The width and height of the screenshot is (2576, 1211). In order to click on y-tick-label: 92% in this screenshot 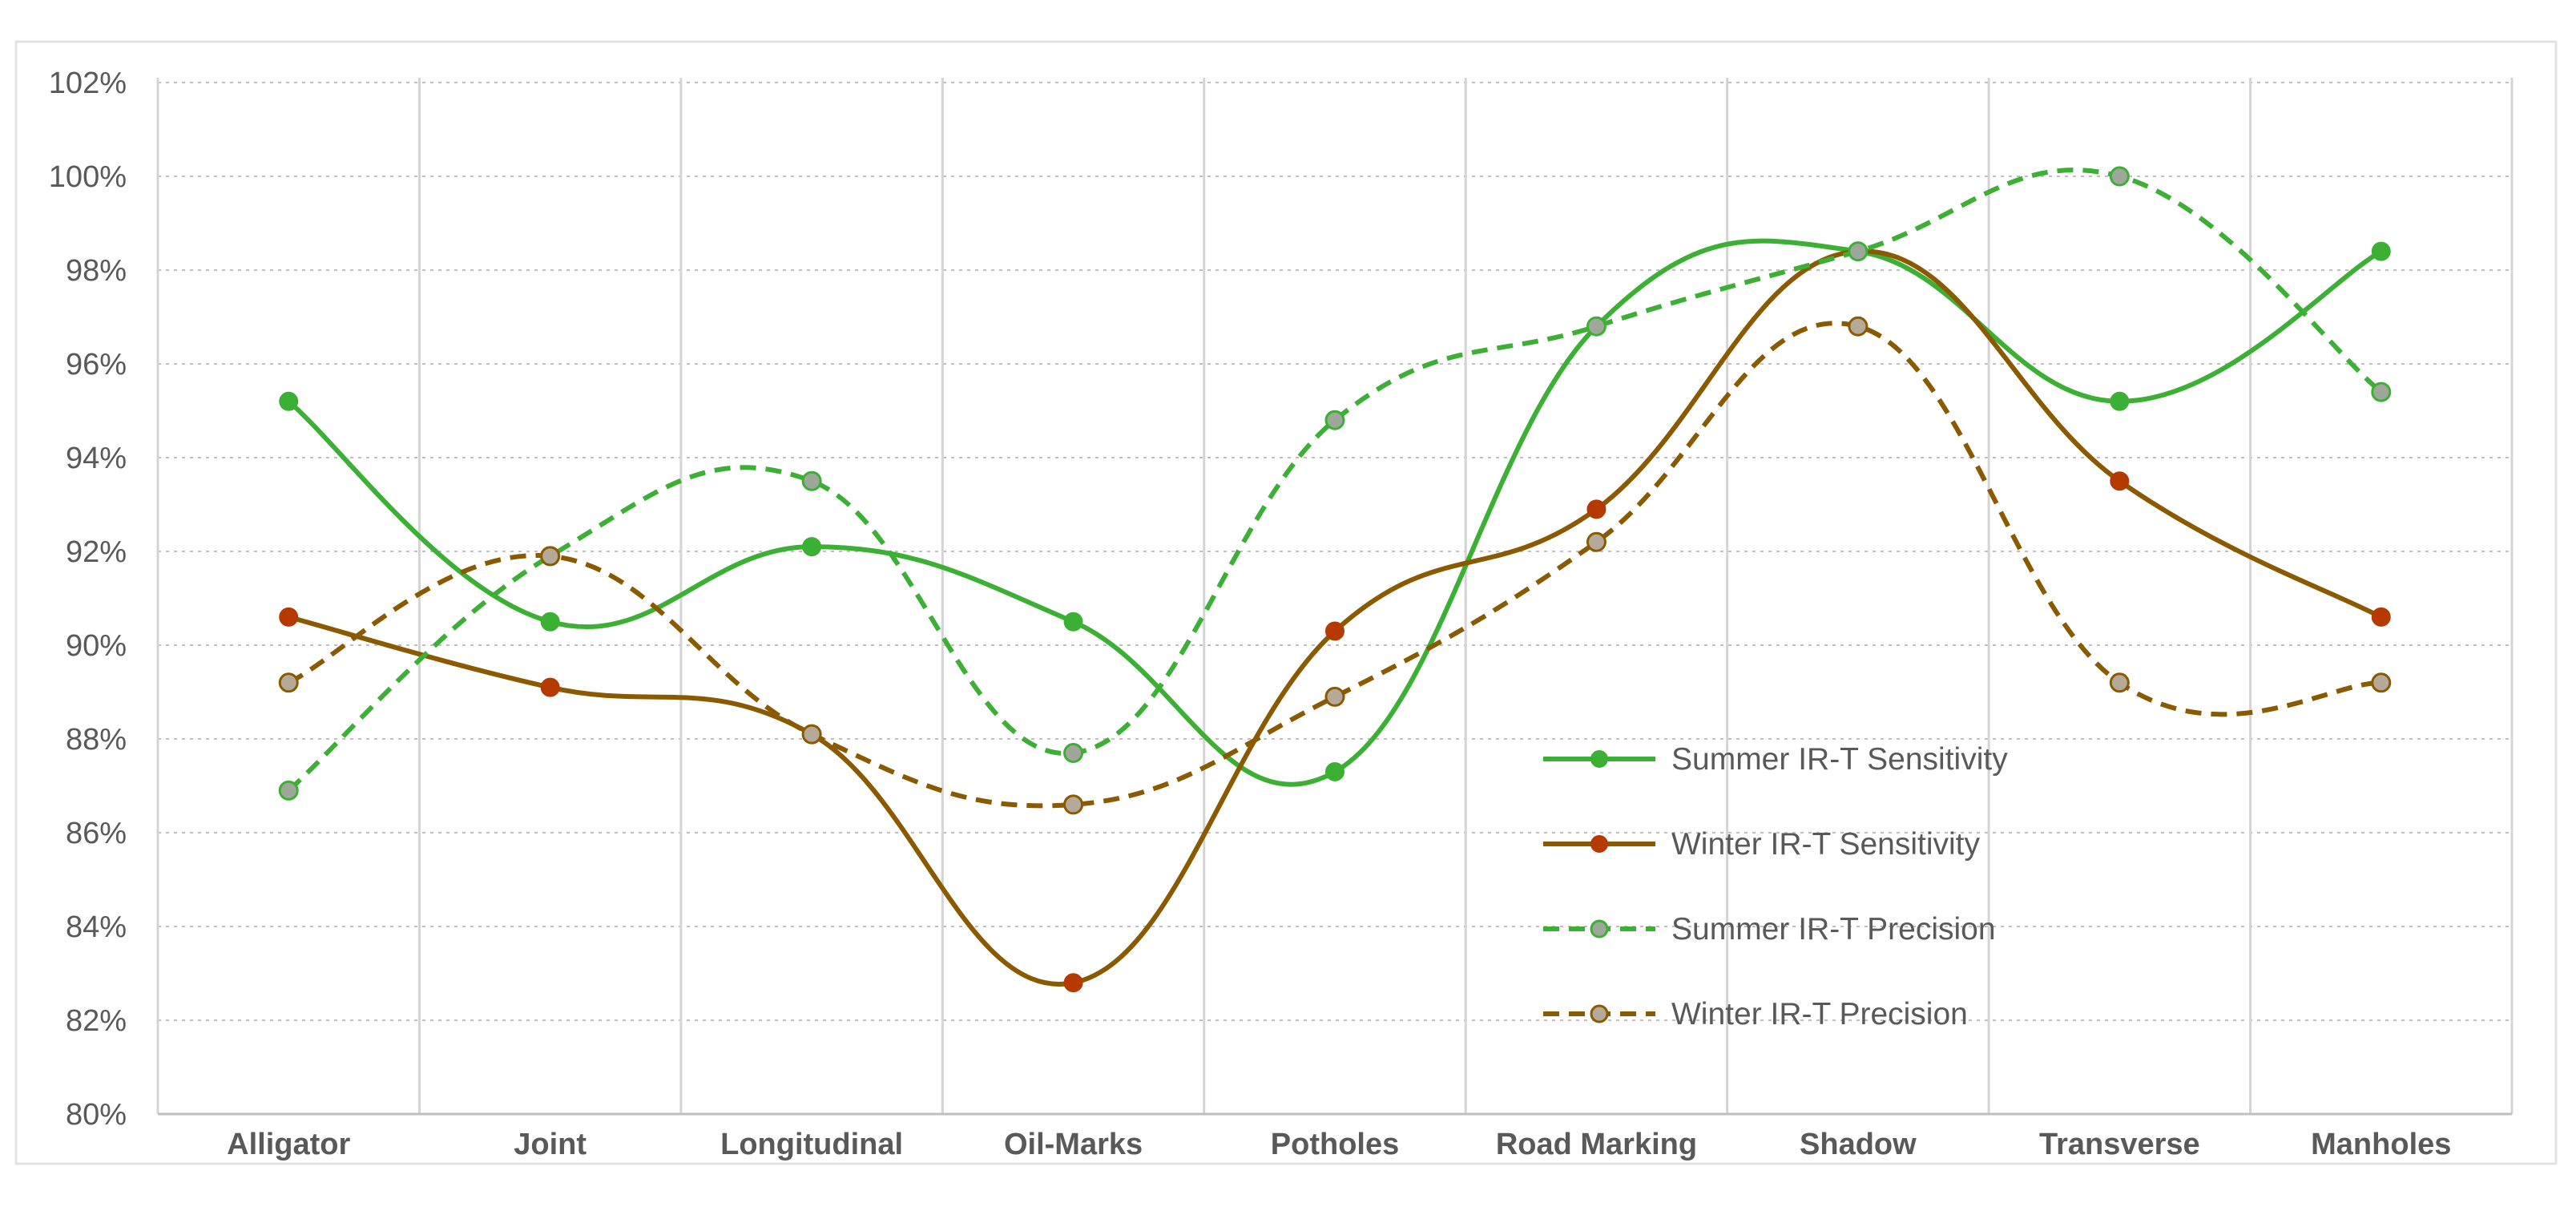, I will do `click(96, 552)`.